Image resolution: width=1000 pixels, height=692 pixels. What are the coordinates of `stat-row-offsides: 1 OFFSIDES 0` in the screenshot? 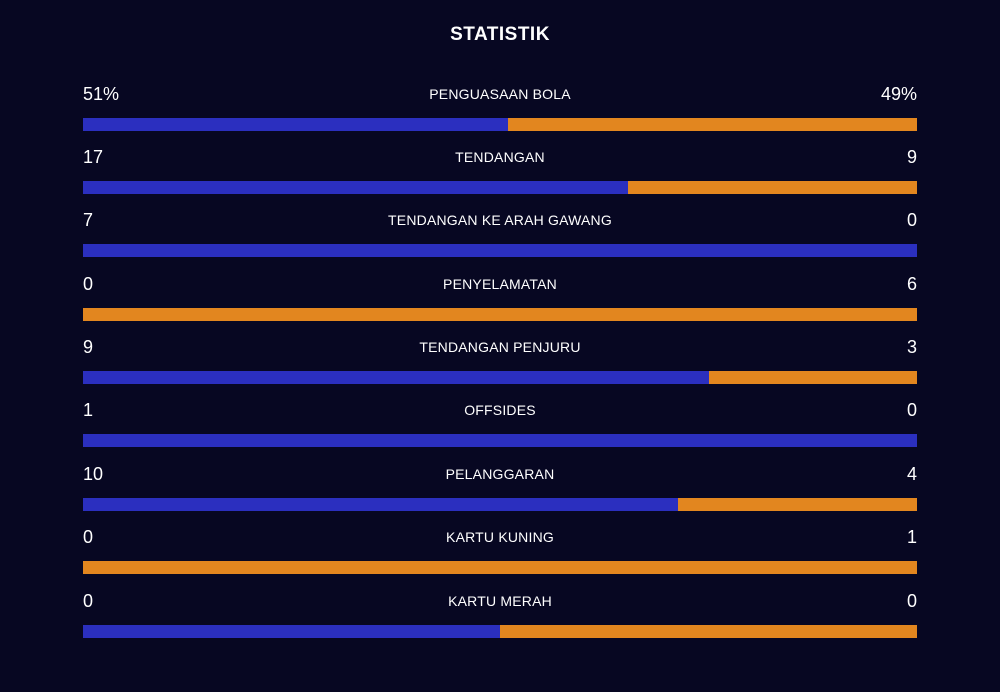 It's located at (500, 428).